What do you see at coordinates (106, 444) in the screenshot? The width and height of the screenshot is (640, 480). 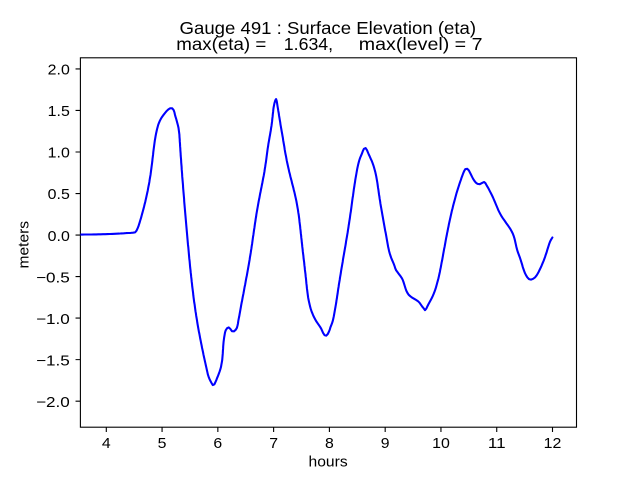 I see `svg-text: 4` at bounding box center [106, 444].